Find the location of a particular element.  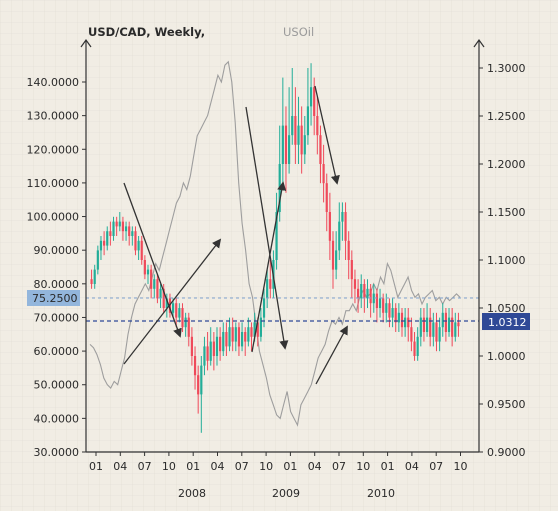

left-tick-label: 40.0000 is located at coordinates (57, 418).